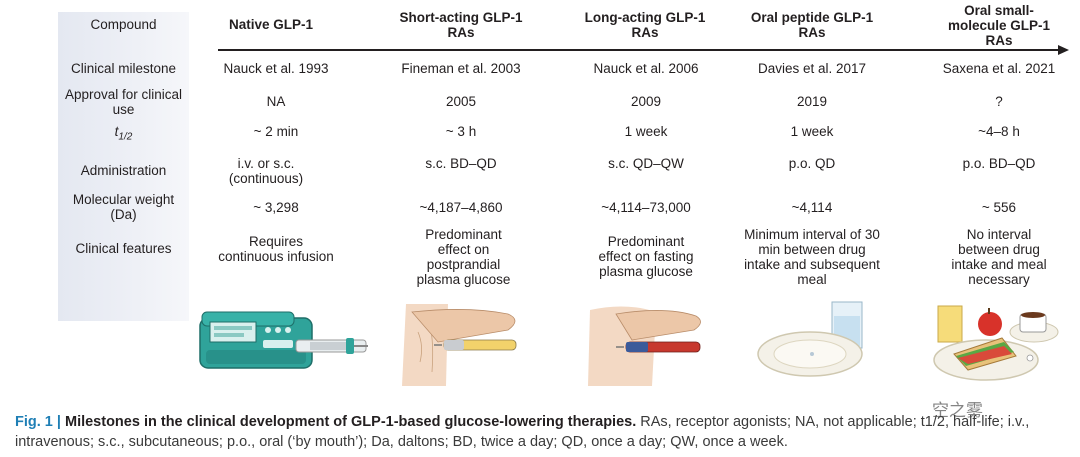 This screenshot has height=457, width=1080. I want to click on cell-milestone: Davies et al. 2017, so click(812, 68).